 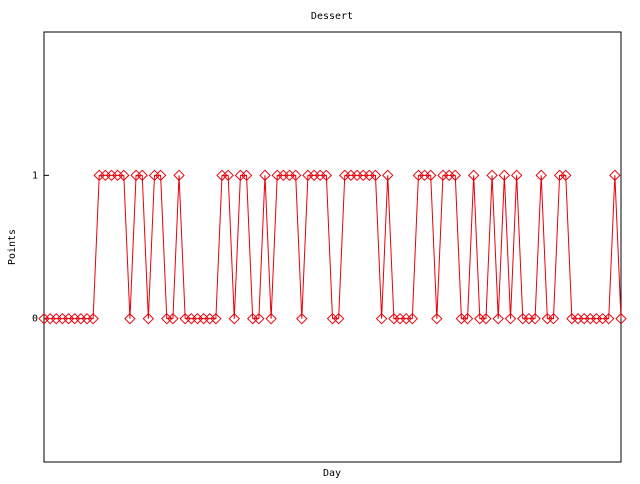 I want to click on chart-title: Dessert, so click(x=332, y=16).